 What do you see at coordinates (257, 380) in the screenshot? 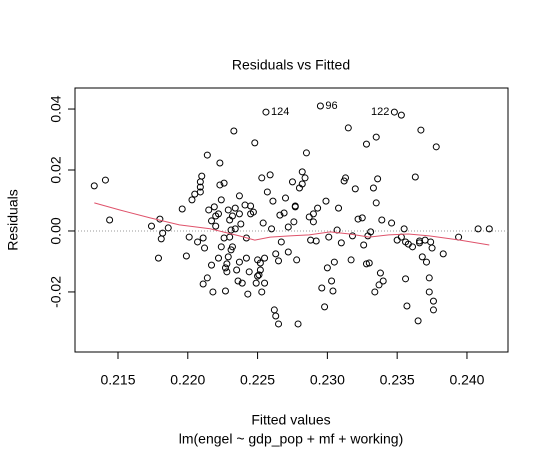
I see `x-tick-label: 0.225` at bounding box center [257, 380].